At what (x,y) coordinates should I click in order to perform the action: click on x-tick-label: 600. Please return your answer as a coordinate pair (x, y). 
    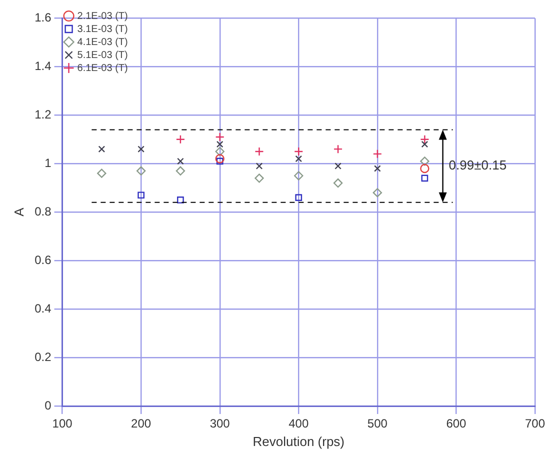
    Looking at the image, I should click on (456, 423).